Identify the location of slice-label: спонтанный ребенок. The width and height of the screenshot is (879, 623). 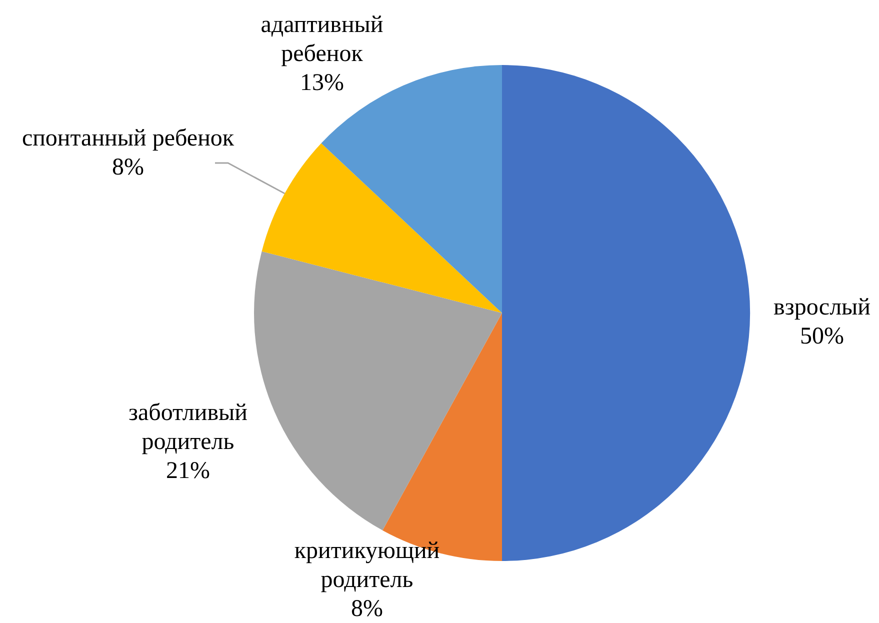
(128, 139).